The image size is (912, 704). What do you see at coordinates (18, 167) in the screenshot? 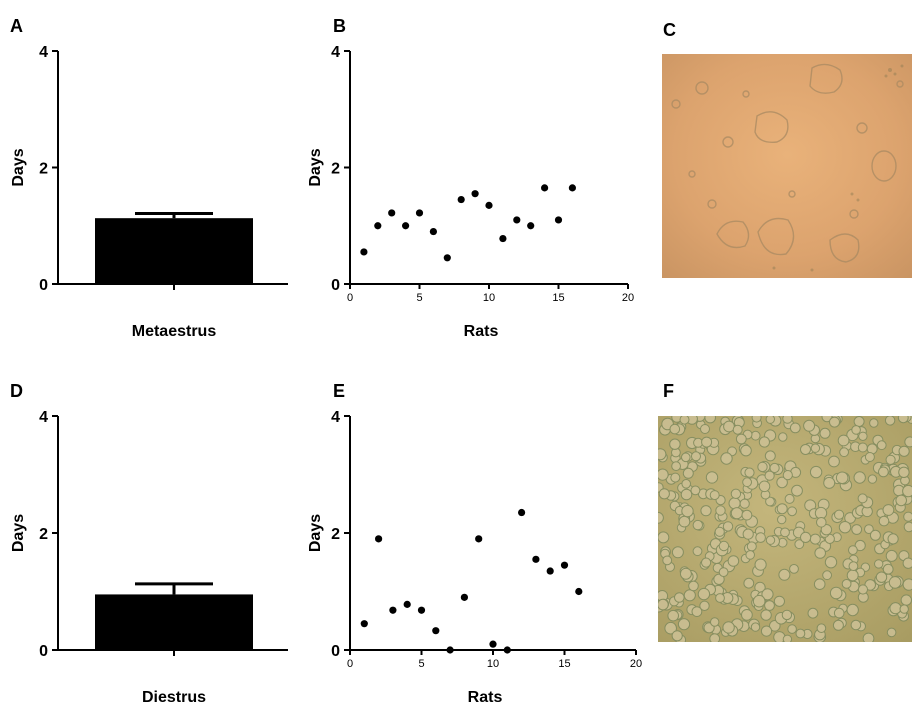
I see `y-axis-label-a: Days` at bounding box center [18, 167].